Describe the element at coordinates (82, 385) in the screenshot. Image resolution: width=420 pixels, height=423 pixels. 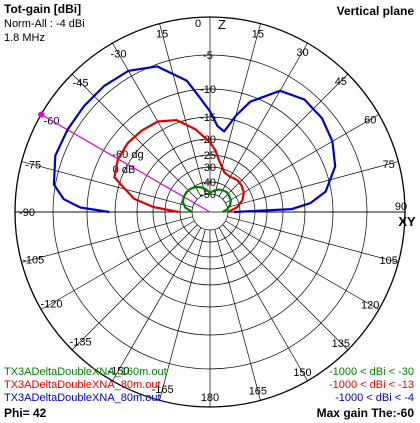
I see `legend-file-red: TX3ADeltaDoubleXNA_80m.out` at that location.